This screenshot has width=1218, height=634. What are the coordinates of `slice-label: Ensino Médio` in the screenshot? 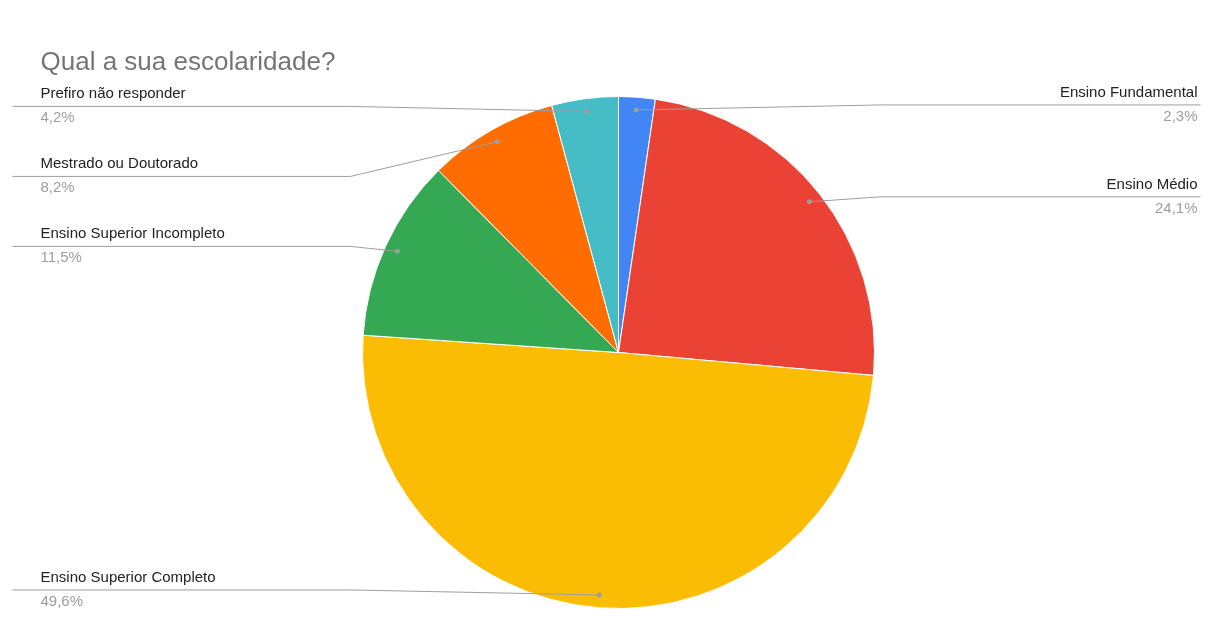 It's located at (1152, 183).